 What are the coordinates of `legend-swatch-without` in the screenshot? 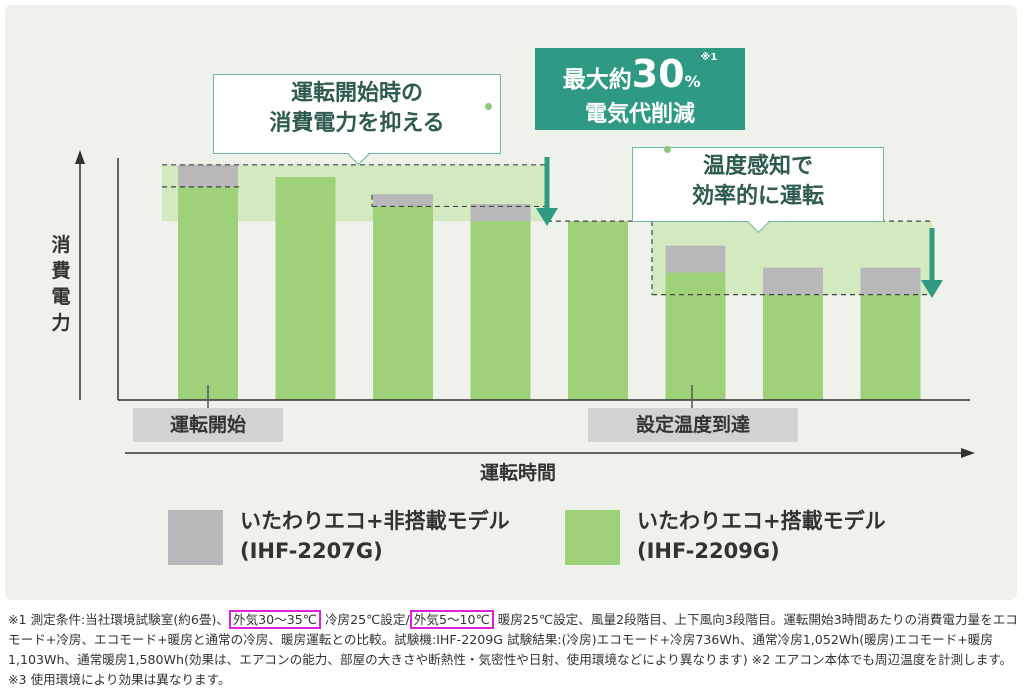 It's located at (195, 537).